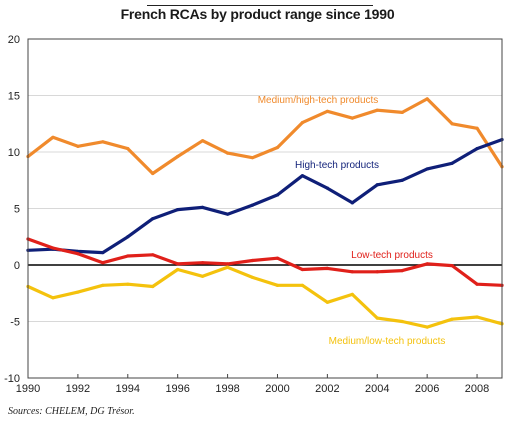  I want to click on annotation-label: Low-tech products, so click(392, 255).